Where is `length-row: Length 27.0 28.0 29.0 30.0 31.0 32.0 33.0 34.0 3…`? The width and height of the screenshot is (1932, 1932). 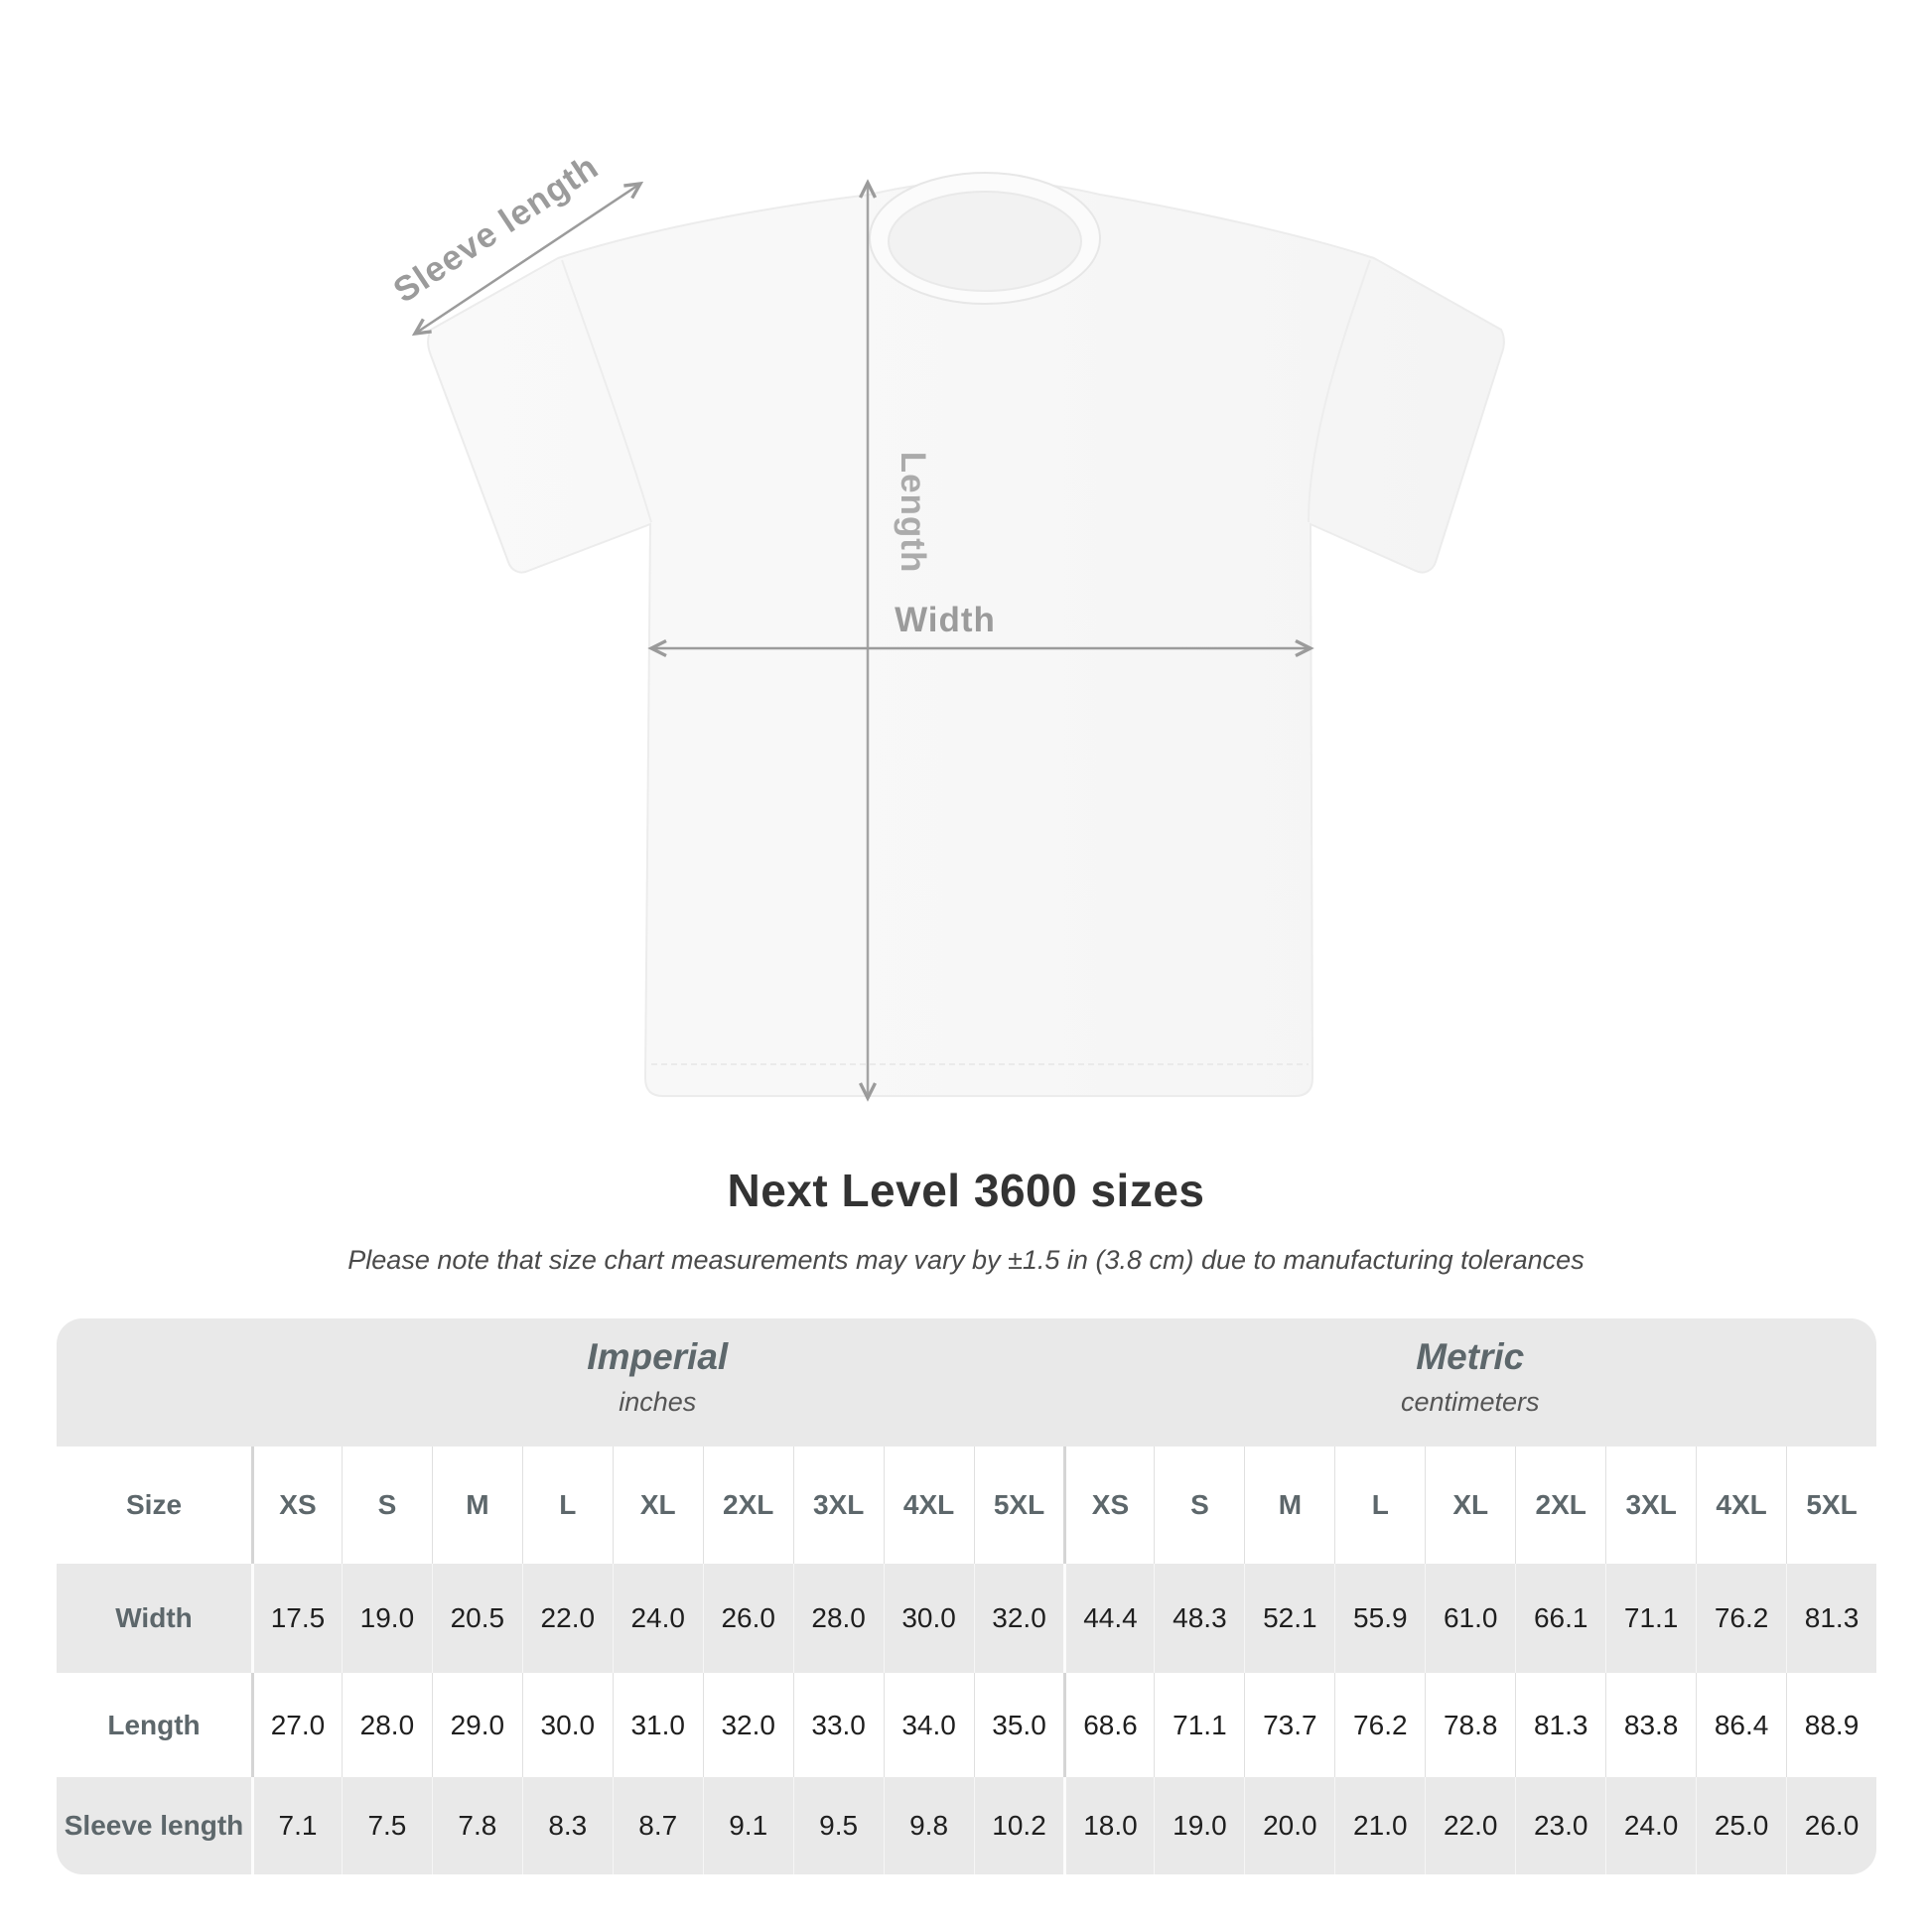 length-row: Length 27.0 28.0 29.0 30.0 31.0 32.0 33.0 34.0 3… is located at coordinates (967, 1725).